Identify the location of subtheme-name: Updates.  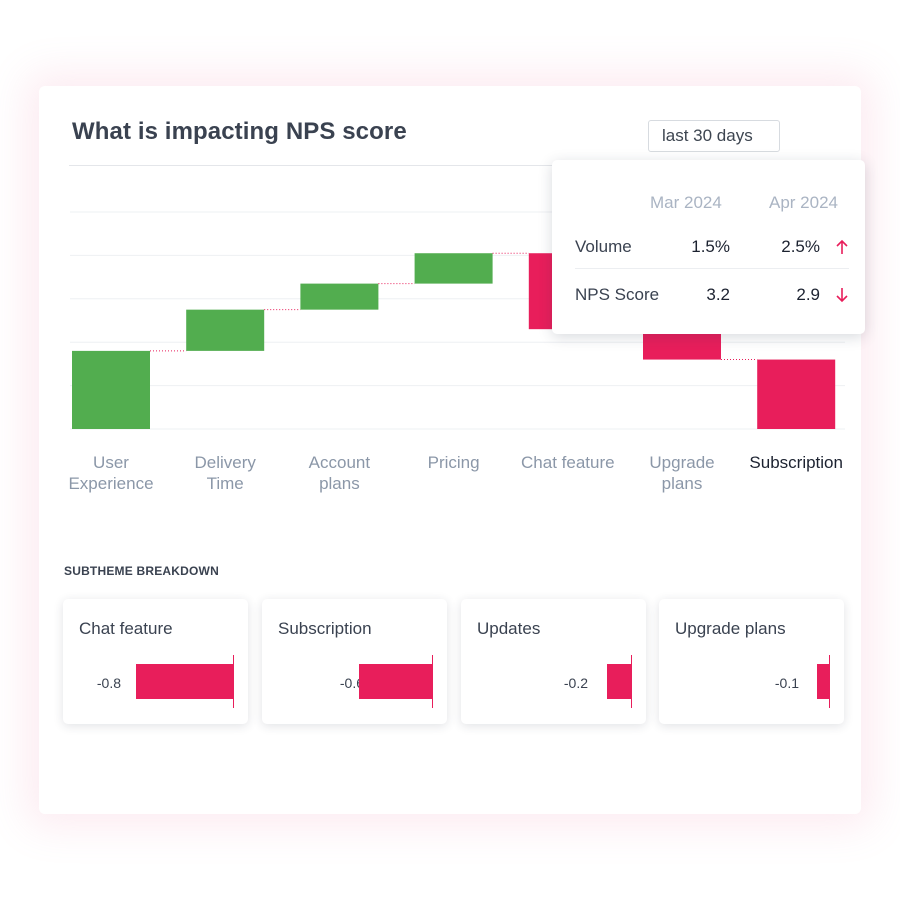
(509, 628).